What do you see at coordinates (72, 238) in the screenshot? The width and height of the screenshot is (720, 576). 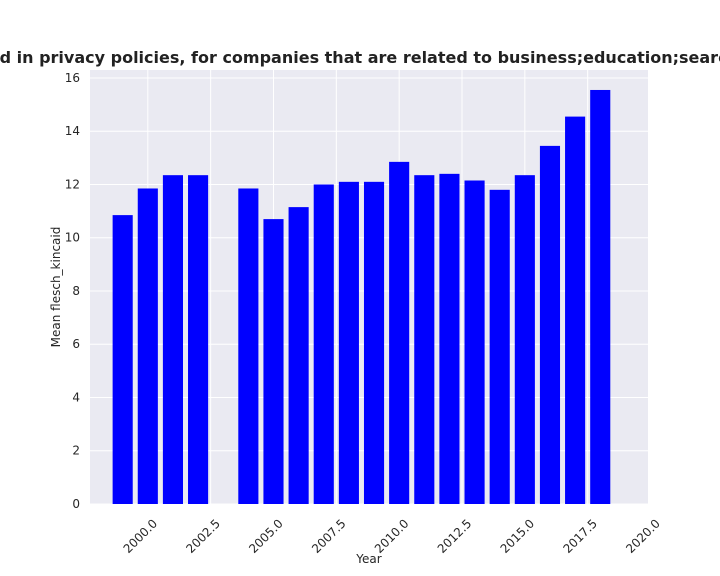 I see `y-tick-label: 10` at bounding box center [72, 238].